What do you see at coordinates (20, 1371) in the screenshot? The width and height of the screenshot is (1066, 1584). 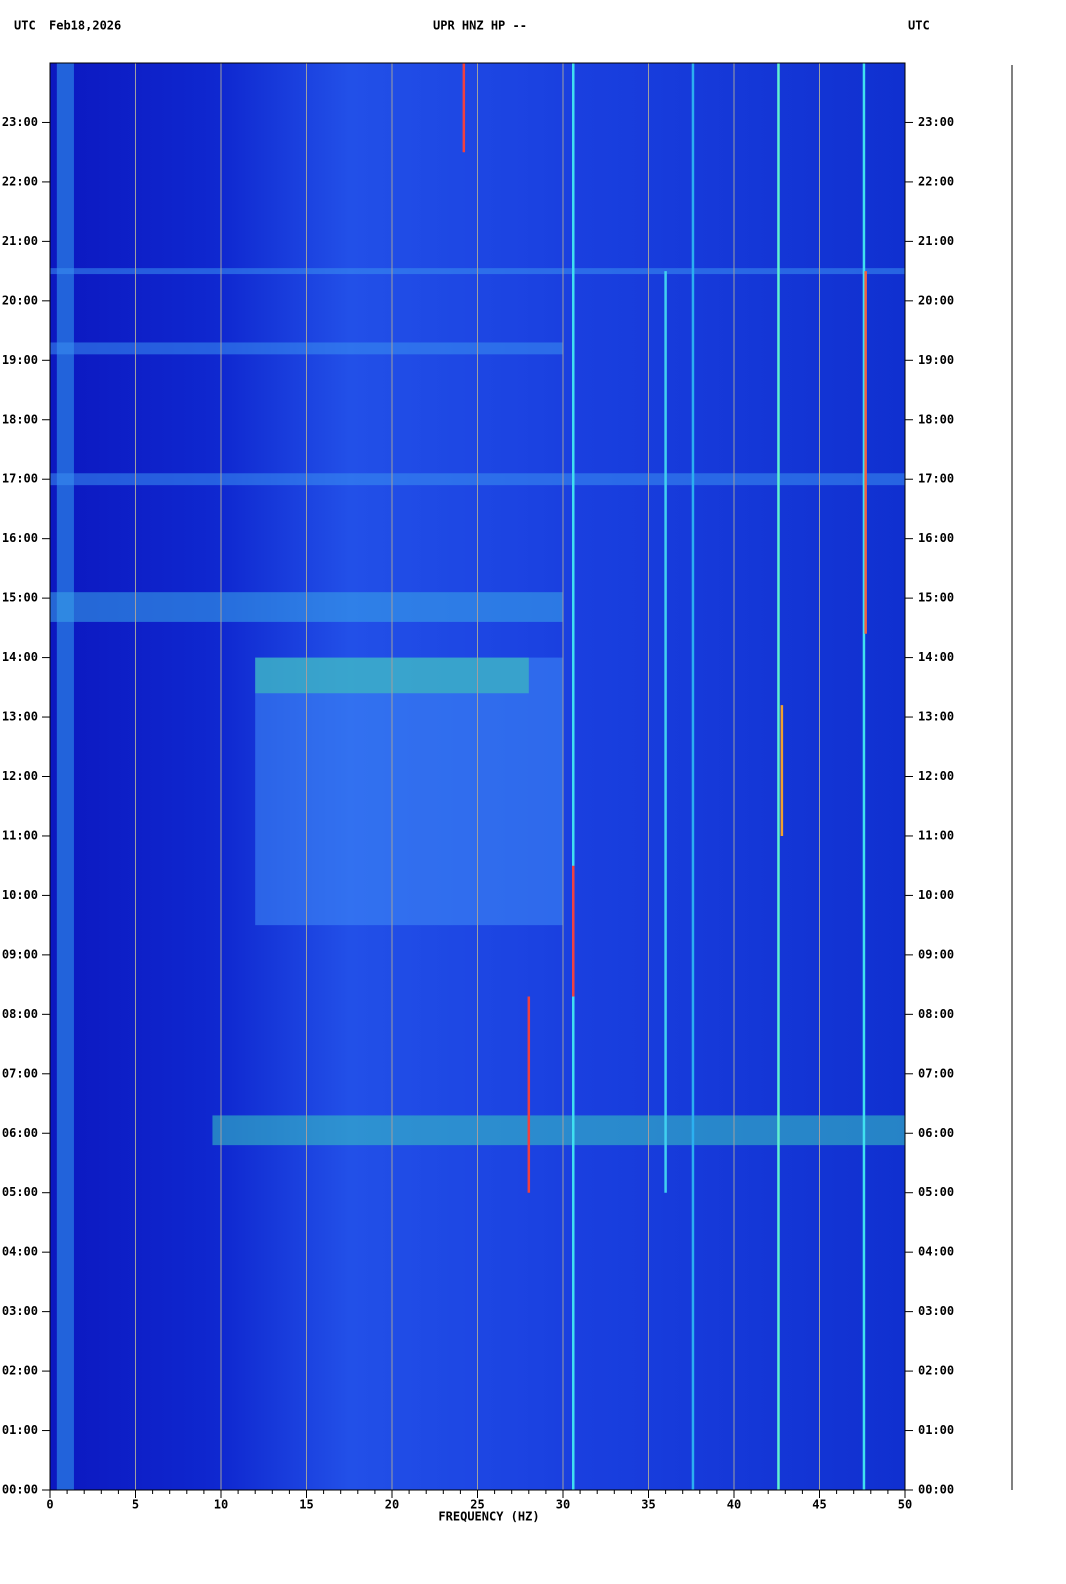 I see `y-tick-label: 02:00` at bounding box center [20, 1371].